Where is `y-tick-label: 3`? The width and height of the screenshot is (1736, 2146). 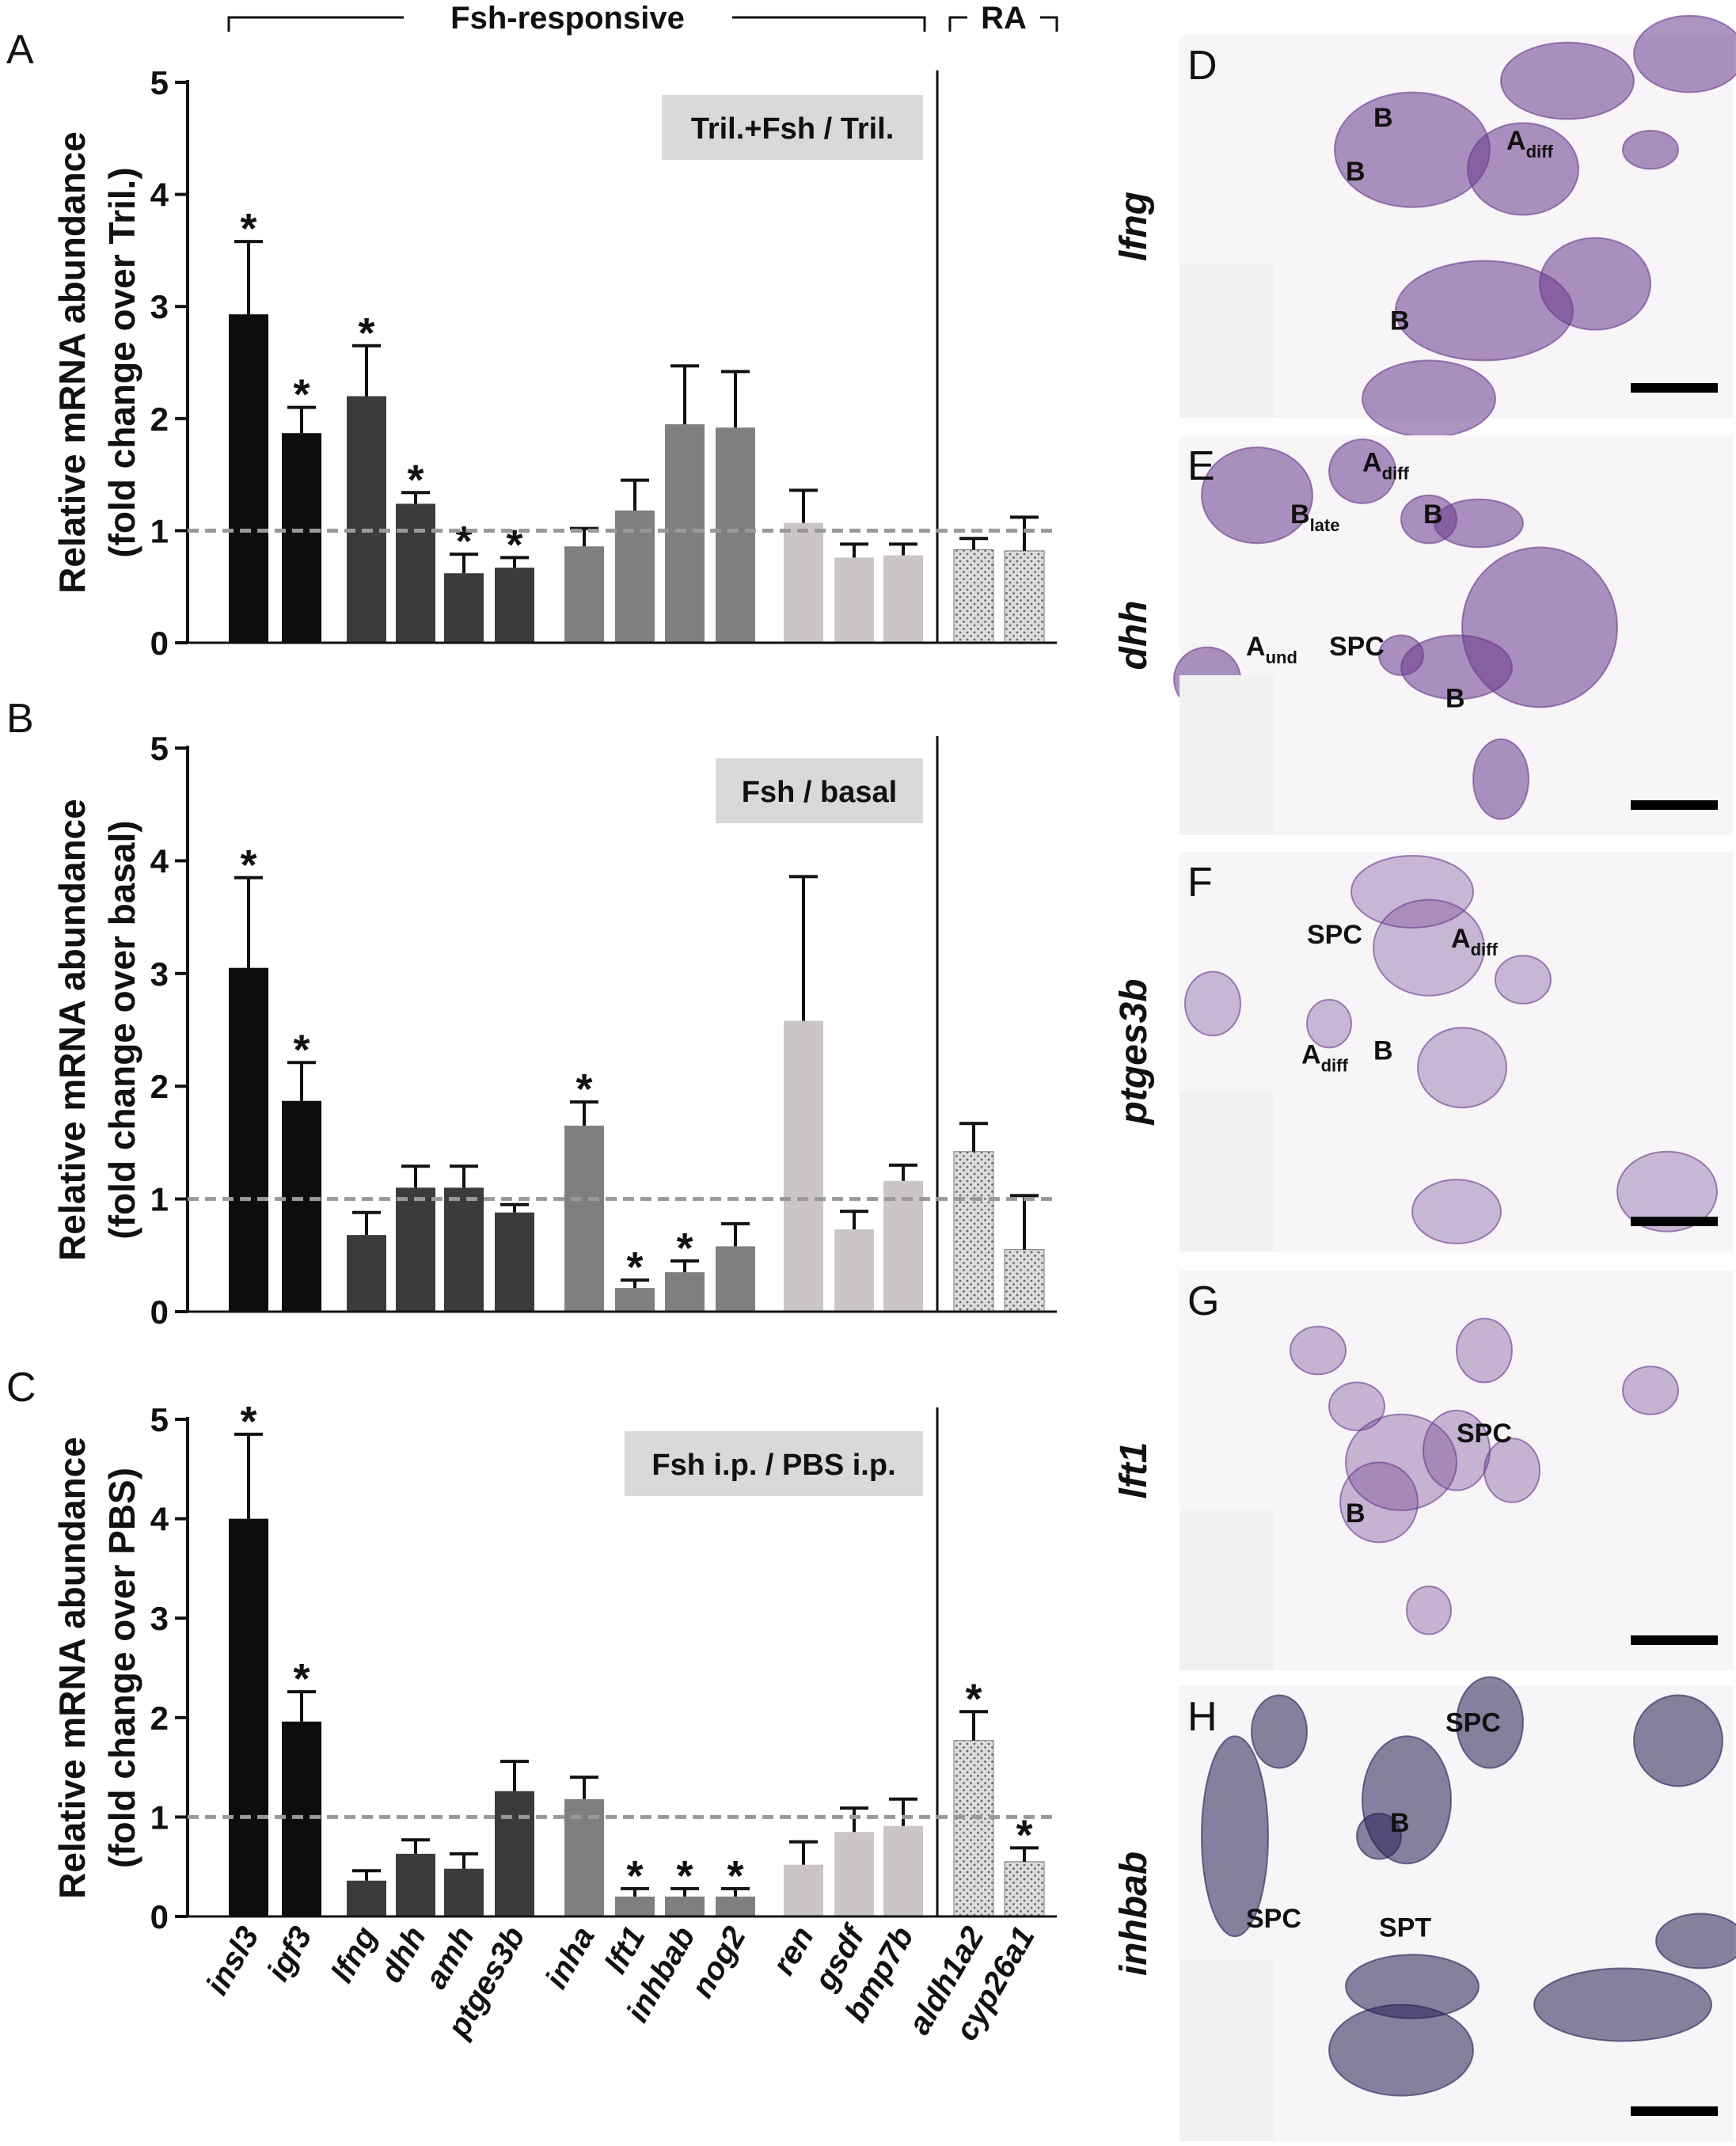
y-tick-label: 3 is located at coordinates (159, 974).